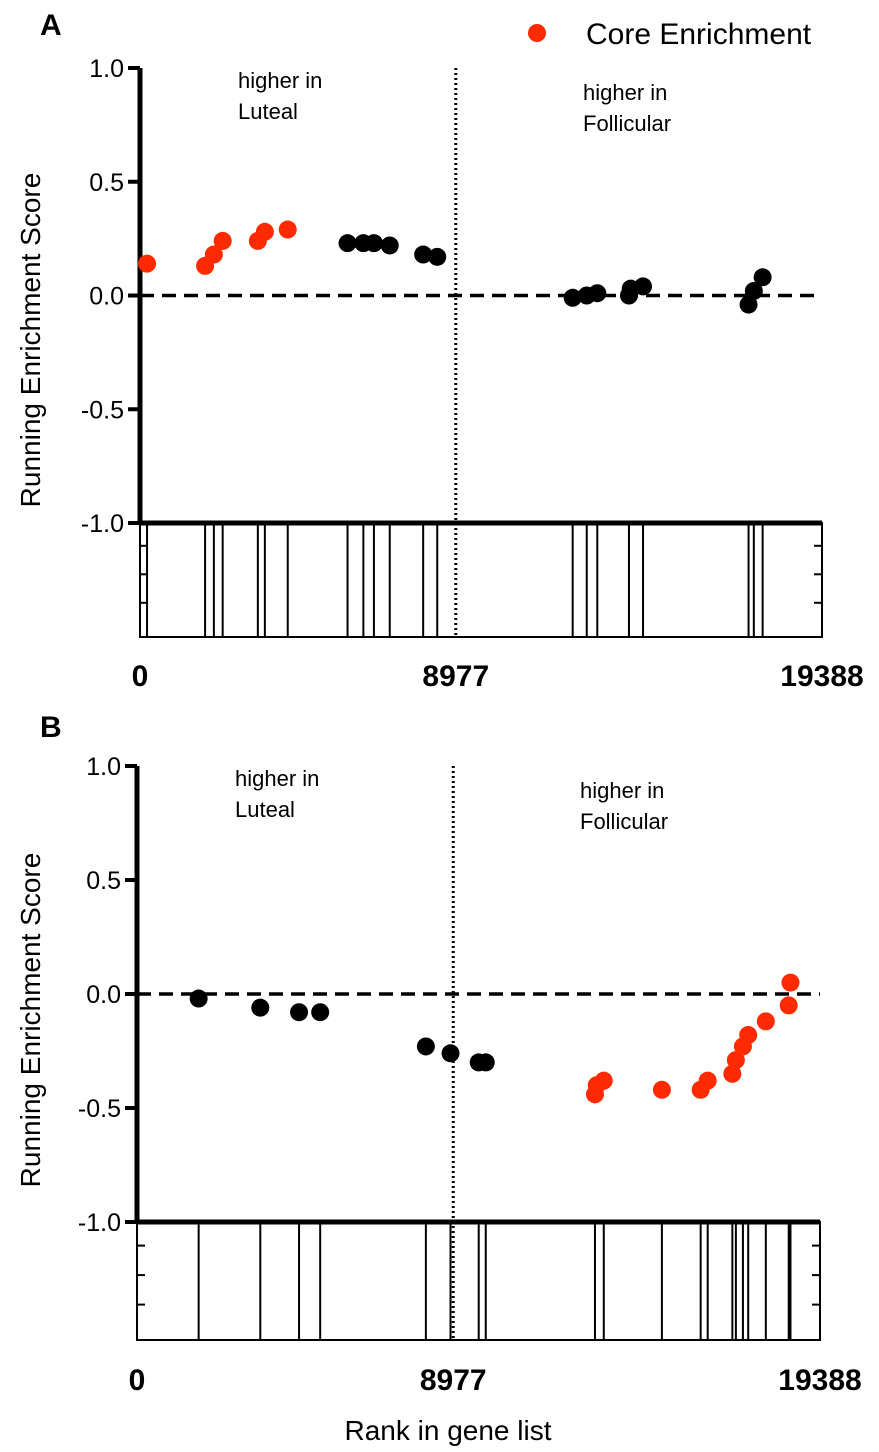 The height and width of the screenshot is (1452, 879). I want to click on rug-box, so click(481, 580).